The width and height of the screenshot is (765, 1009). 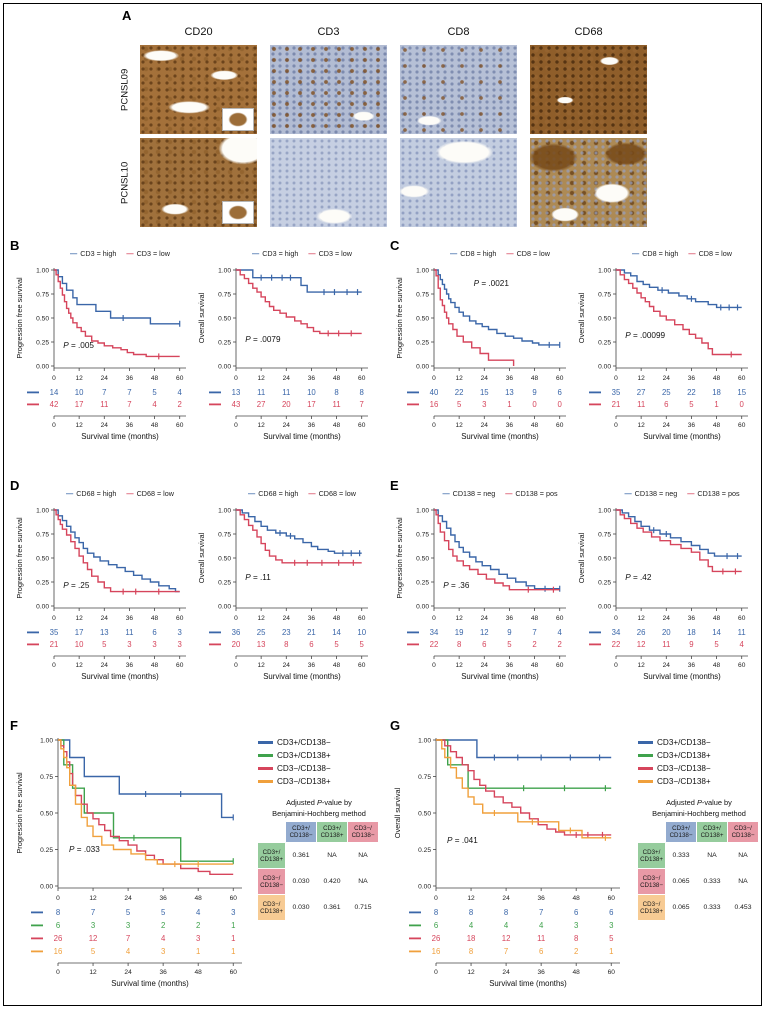 What do you see at coordinates (286, 632) in the screenshot?
I see `risk-count: 23` at bounding box center [286, 632].